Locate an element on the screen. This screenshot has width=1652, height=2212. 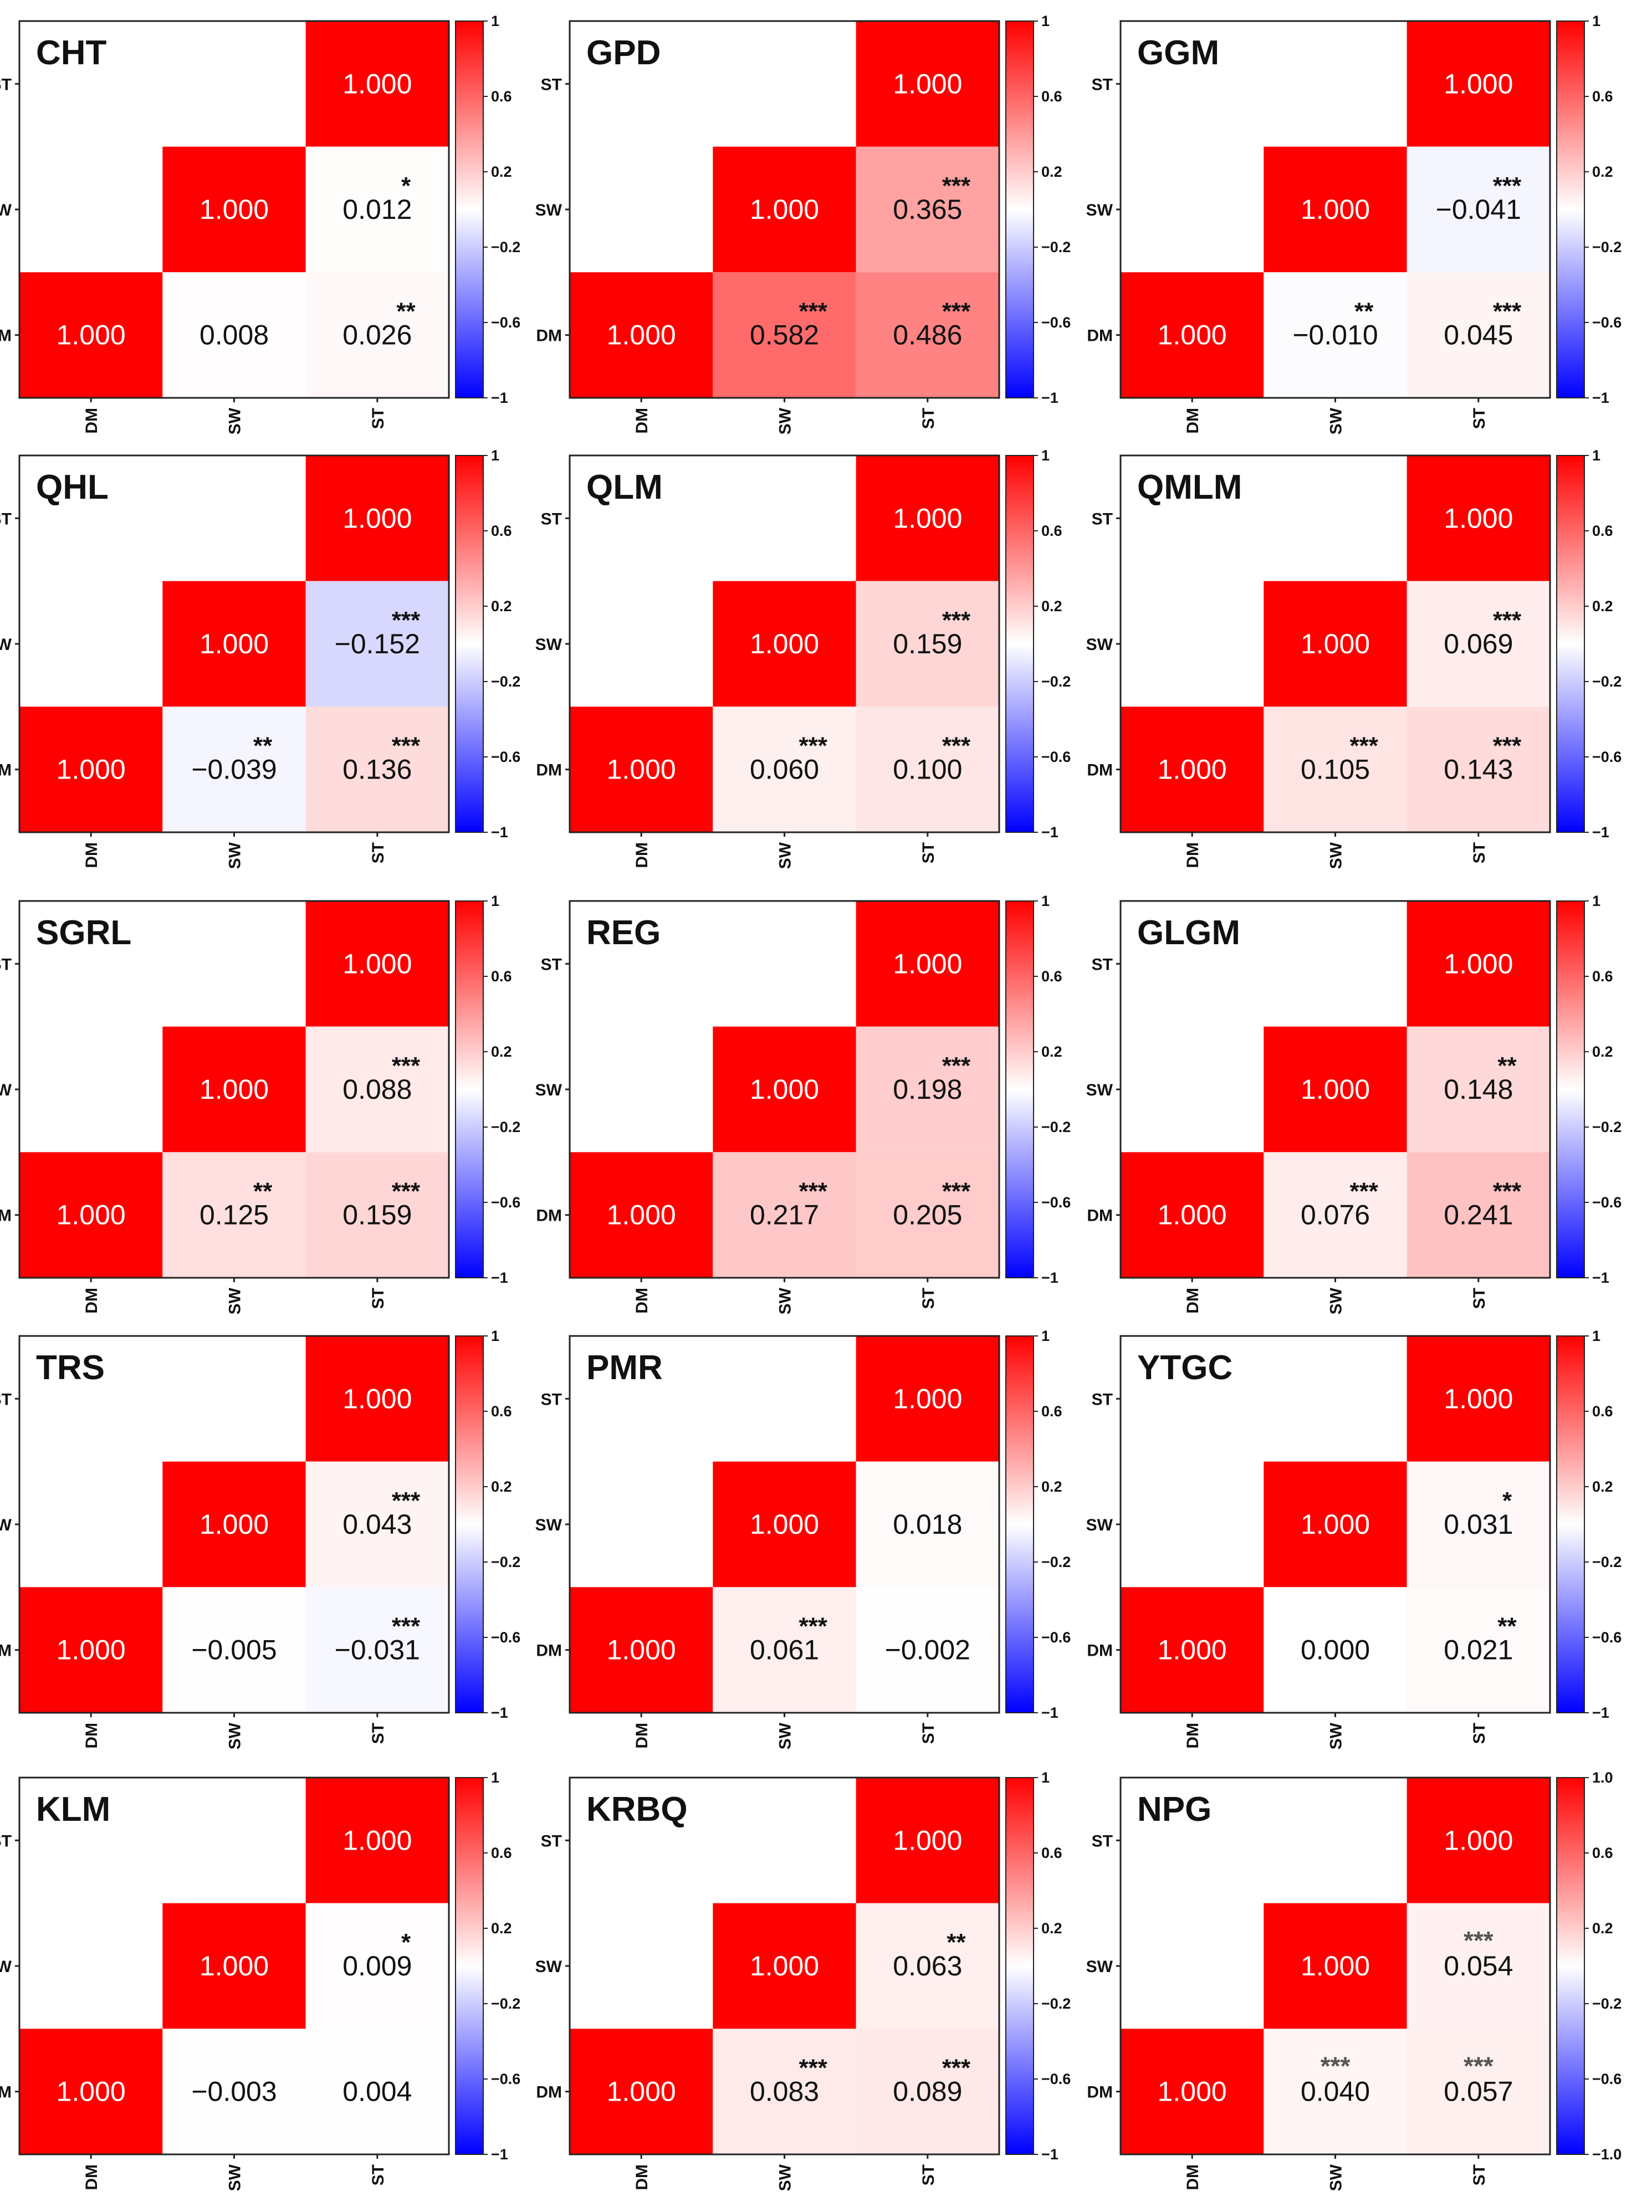
panel-title: YTGC is located at coordinates (1184, 1368).